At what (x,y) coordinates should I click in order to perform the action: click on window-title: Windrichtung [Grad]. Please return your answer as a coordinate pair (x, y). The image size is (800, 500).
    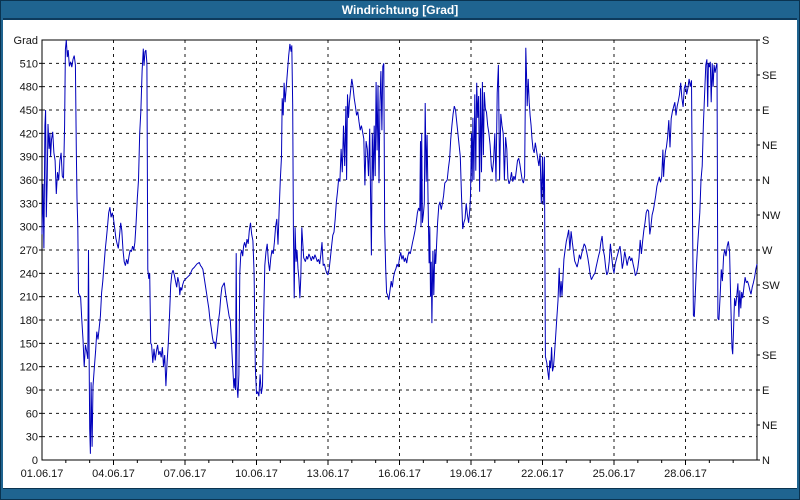
    Looking at the image, I should click on (400, 10).